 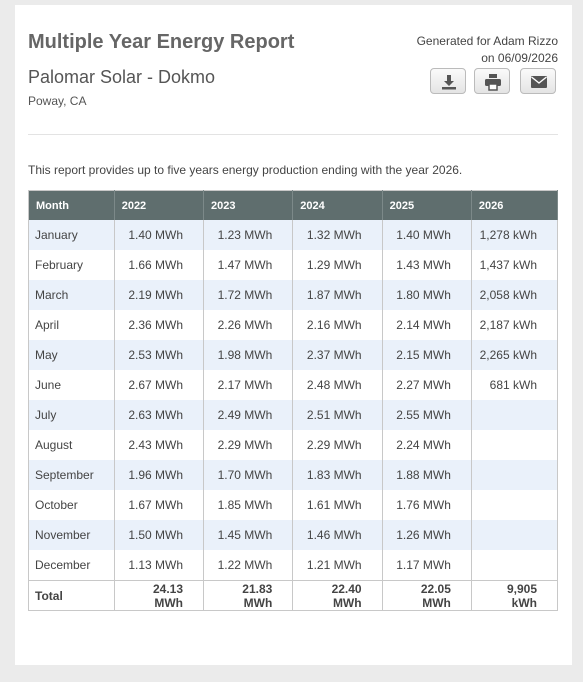 I want to click on value-cell: 1.43 MWh, so click(x=427, y=265).